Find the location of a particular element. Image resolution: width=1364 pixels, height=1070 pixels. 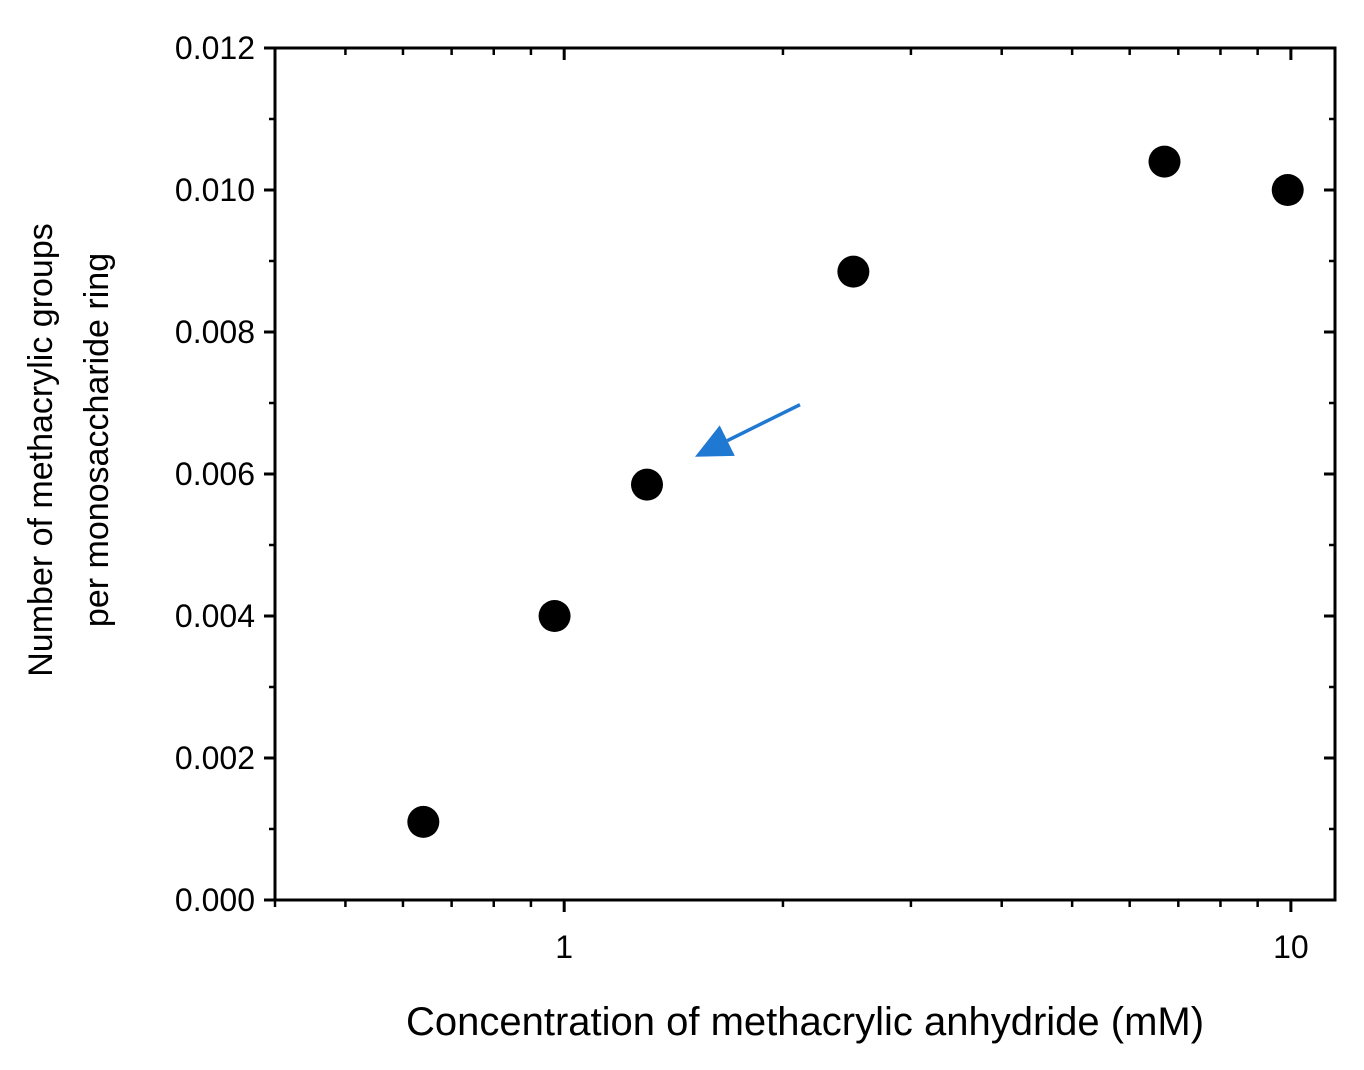

y-tick-label: 0.004 is located at coordinates (215, 616).